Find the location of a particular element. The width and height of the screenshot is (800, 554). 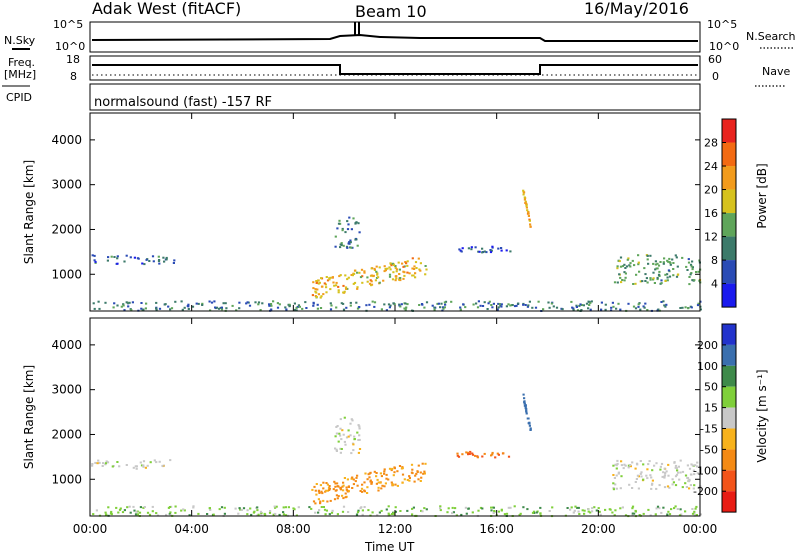

freq-frame is located at coordinates (395, 68).